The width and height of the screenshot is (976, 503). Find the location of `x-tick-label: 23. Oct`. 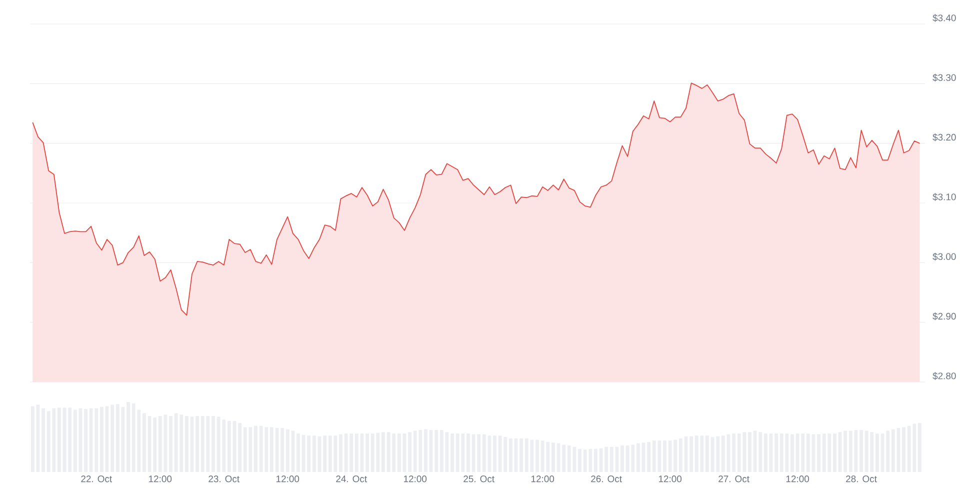

x-tick-label: 23. Oct is located at coordinates (224, 479).